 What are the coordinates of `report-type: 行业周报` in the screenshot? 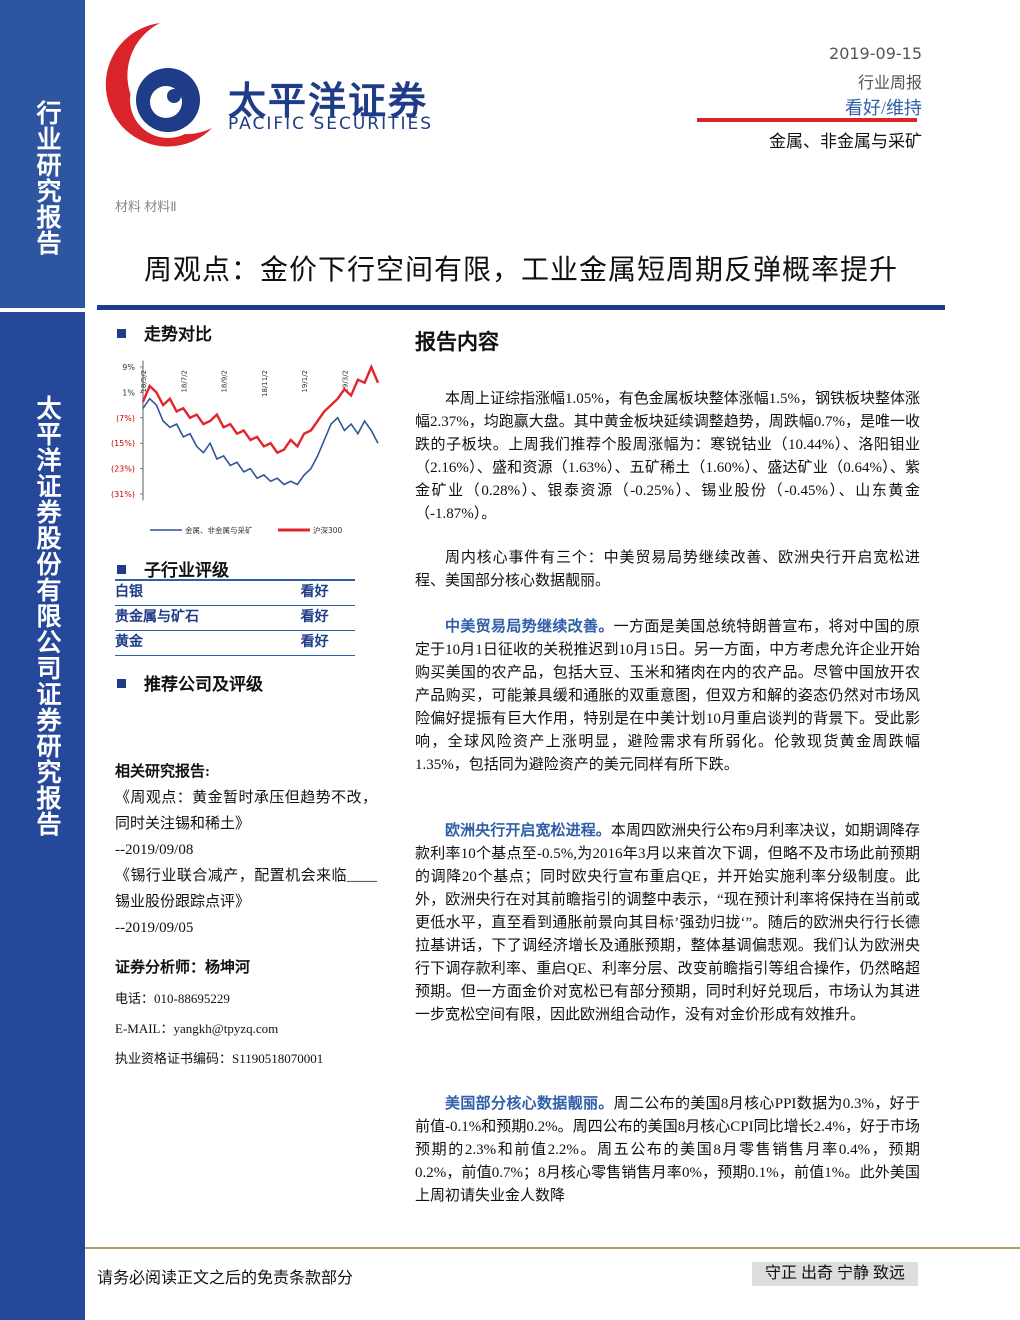 It's located at (889, 83).